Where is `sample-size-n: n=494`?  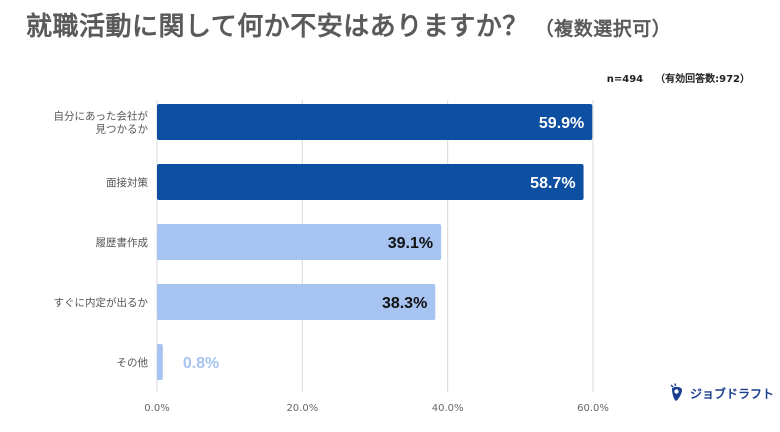 sample-size-n: n=494 is located at coordinates (625, 79).